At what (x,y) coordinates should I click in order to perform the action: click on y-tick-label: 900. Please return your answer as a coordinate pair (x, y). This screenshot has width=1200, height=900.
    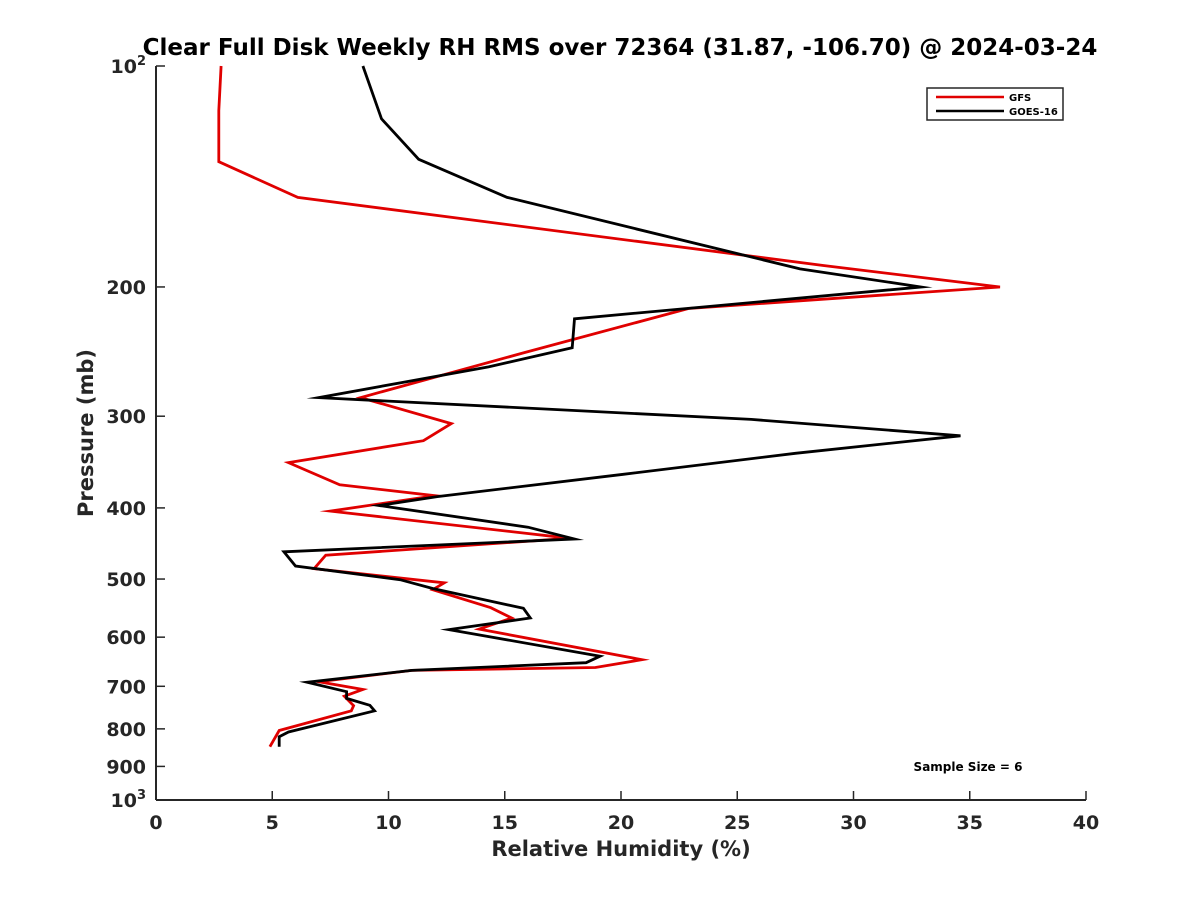
    Looking at the image, I should click on (126, 767).